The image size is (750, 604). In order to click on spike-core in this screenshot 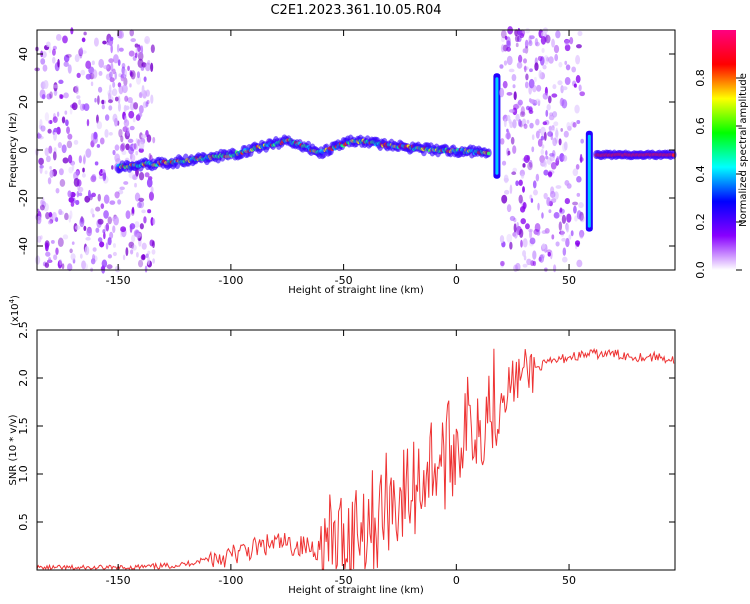, I will do `click(589, 181)`.